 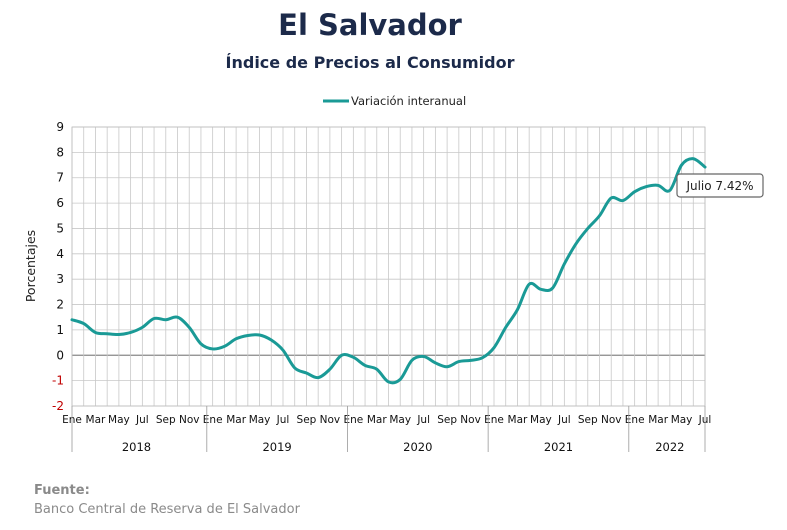 What do you see at coordinates (370, 25) in the screenshot?
I see `chart-title: El Salvador` at bounding box center [370, 25].